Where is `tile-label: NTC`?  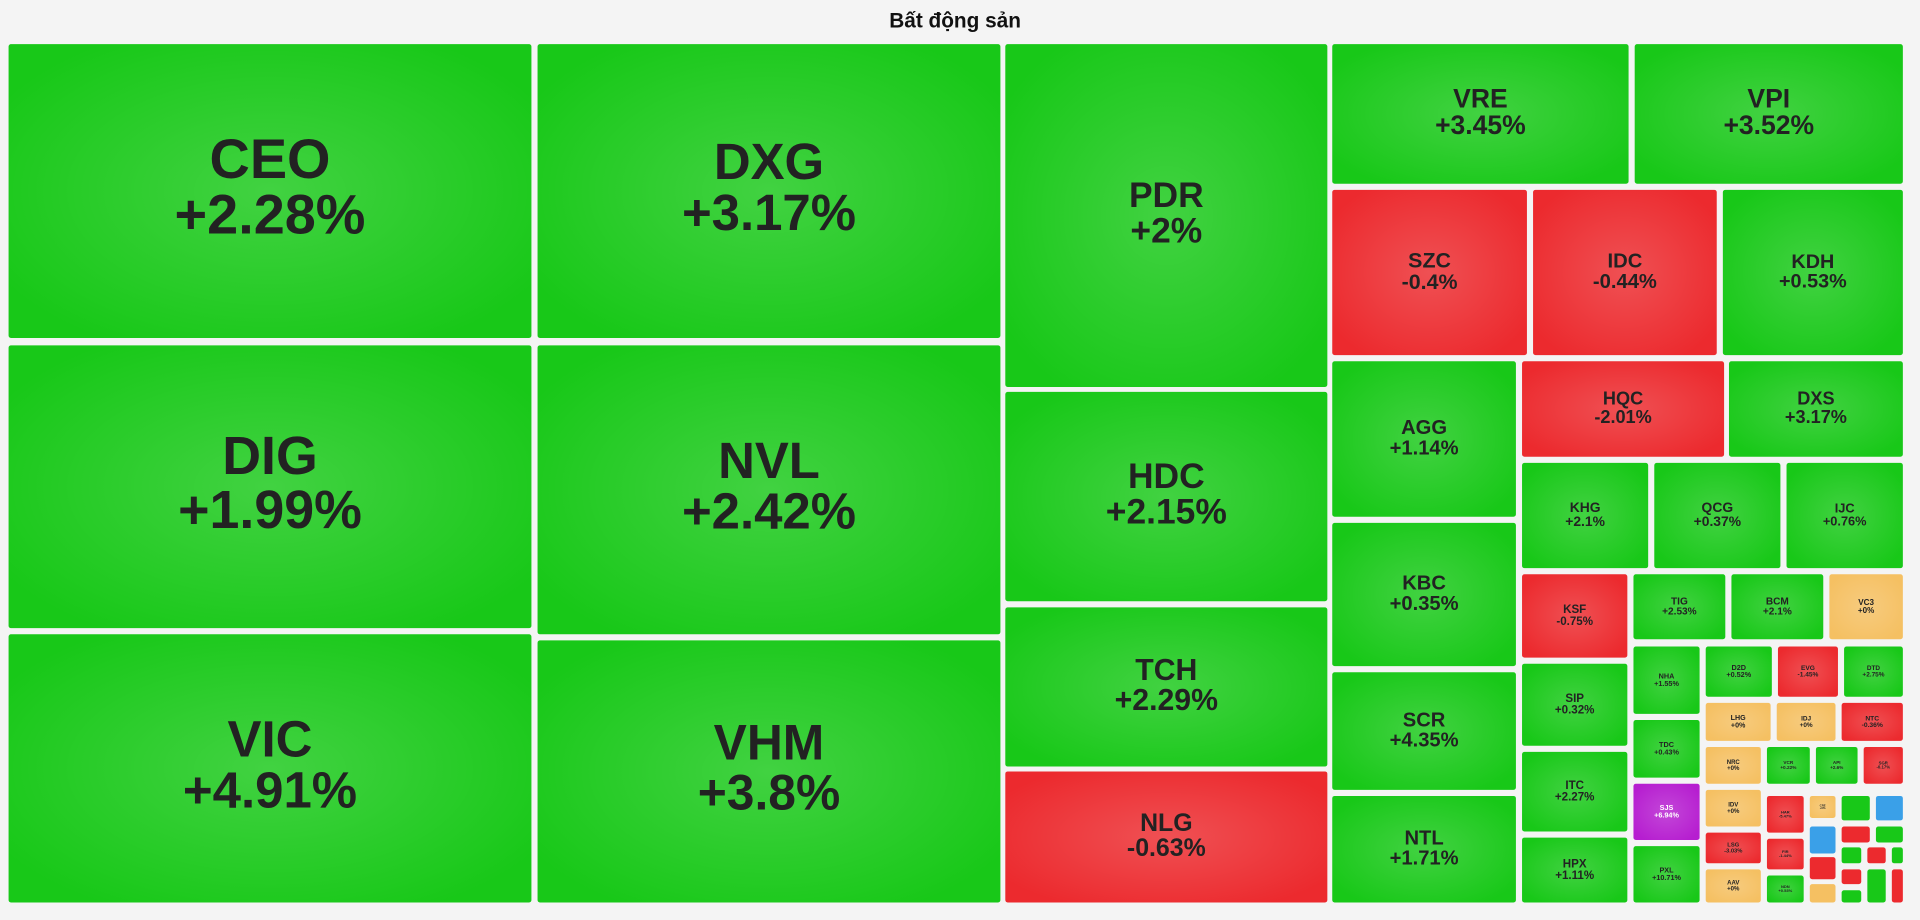
tile-label: NTC is located at coordinates (1872, 718).